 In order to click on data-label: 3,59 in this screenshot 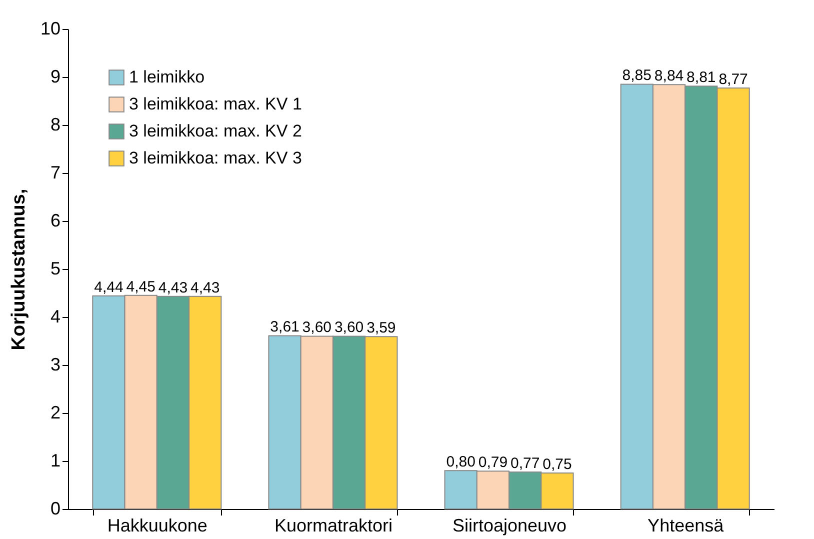, I will do `click(381, 328)`.